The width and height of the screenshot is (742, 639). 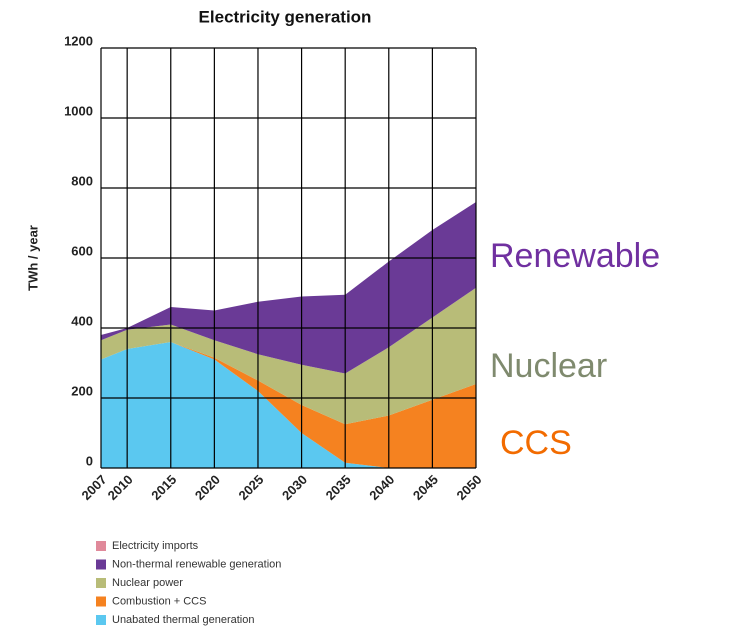 What do you see at coordinates (147, 583) in the screenshot?
I see `legend-label: Nuclear power` at bounding box center [147, 583].